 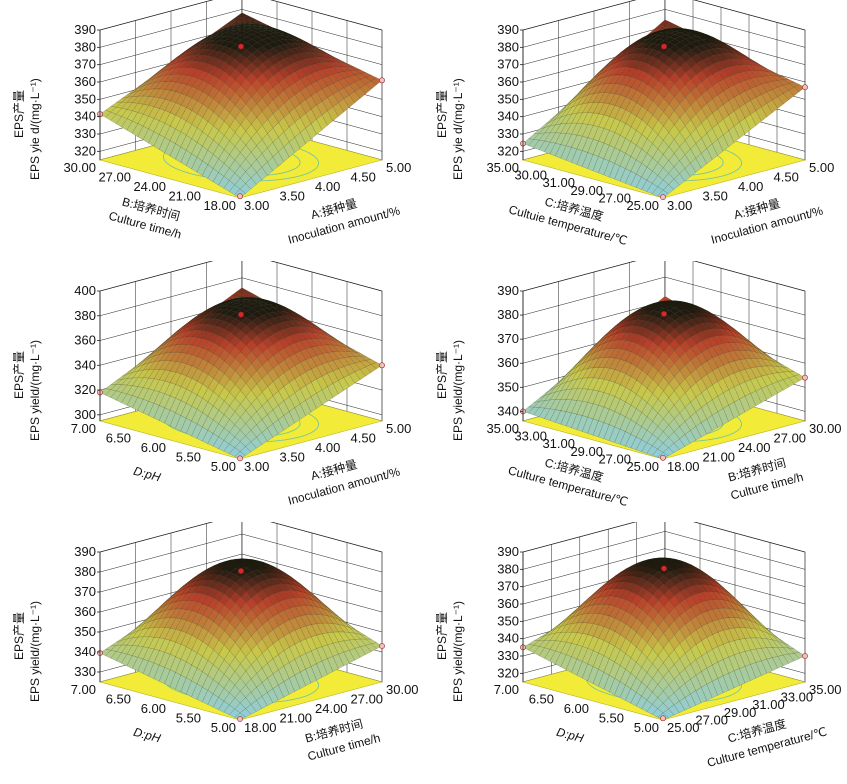 What do you see at coordinates (184, 196) in the screenshot?
I see `left-axis-tick-label: 21.00` at bounding box center [184, 196].